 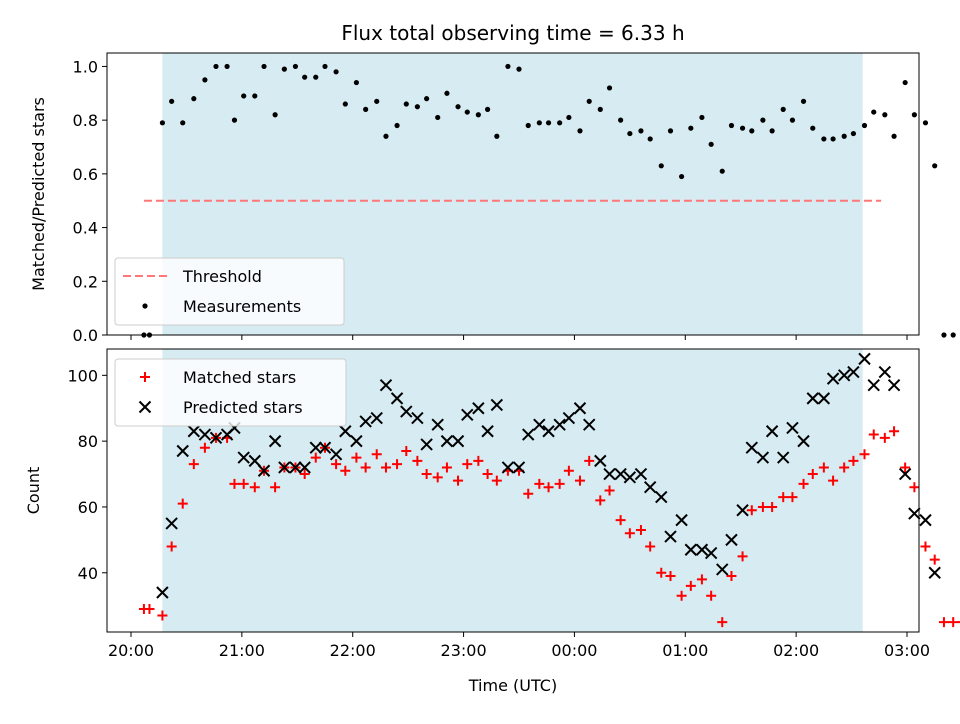 What do you see at coordinates (243, 407) in the screenshot?
I see `legend-label: Predicted stars` at bounding box center [243, 407].